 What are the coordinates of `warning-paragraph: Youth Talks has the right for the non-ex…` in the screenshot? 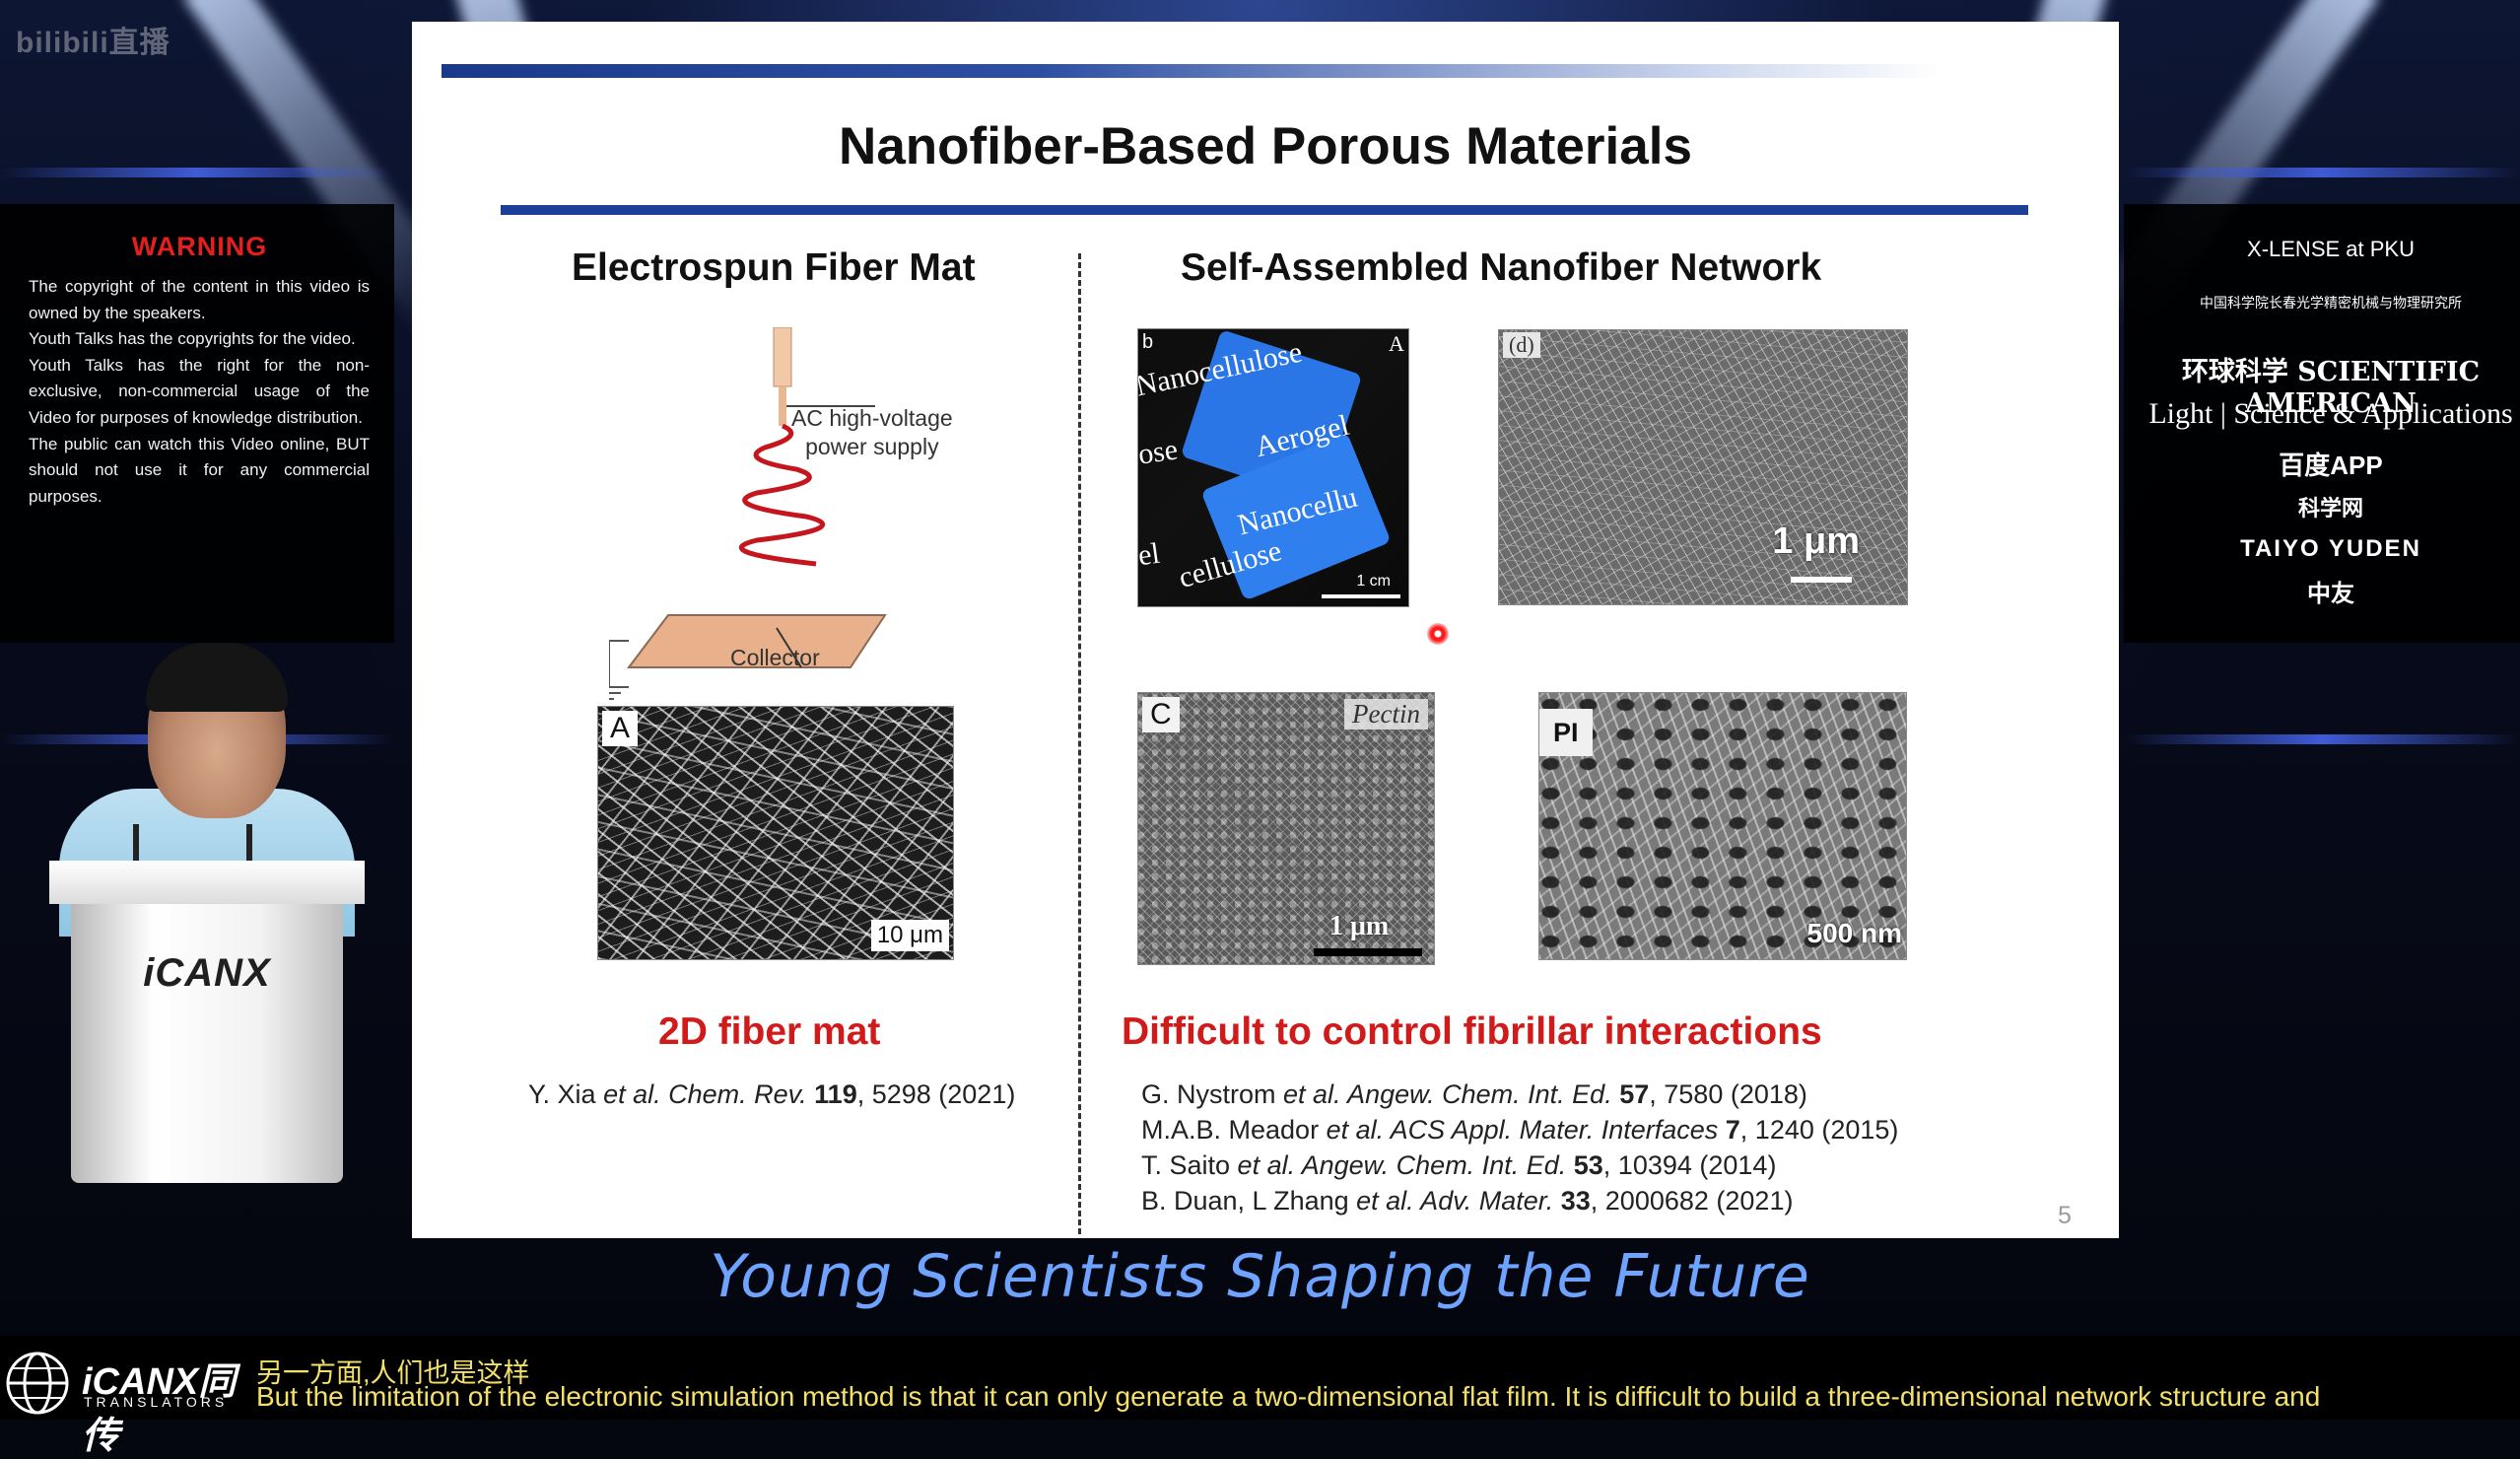 It's located at (199, 391).